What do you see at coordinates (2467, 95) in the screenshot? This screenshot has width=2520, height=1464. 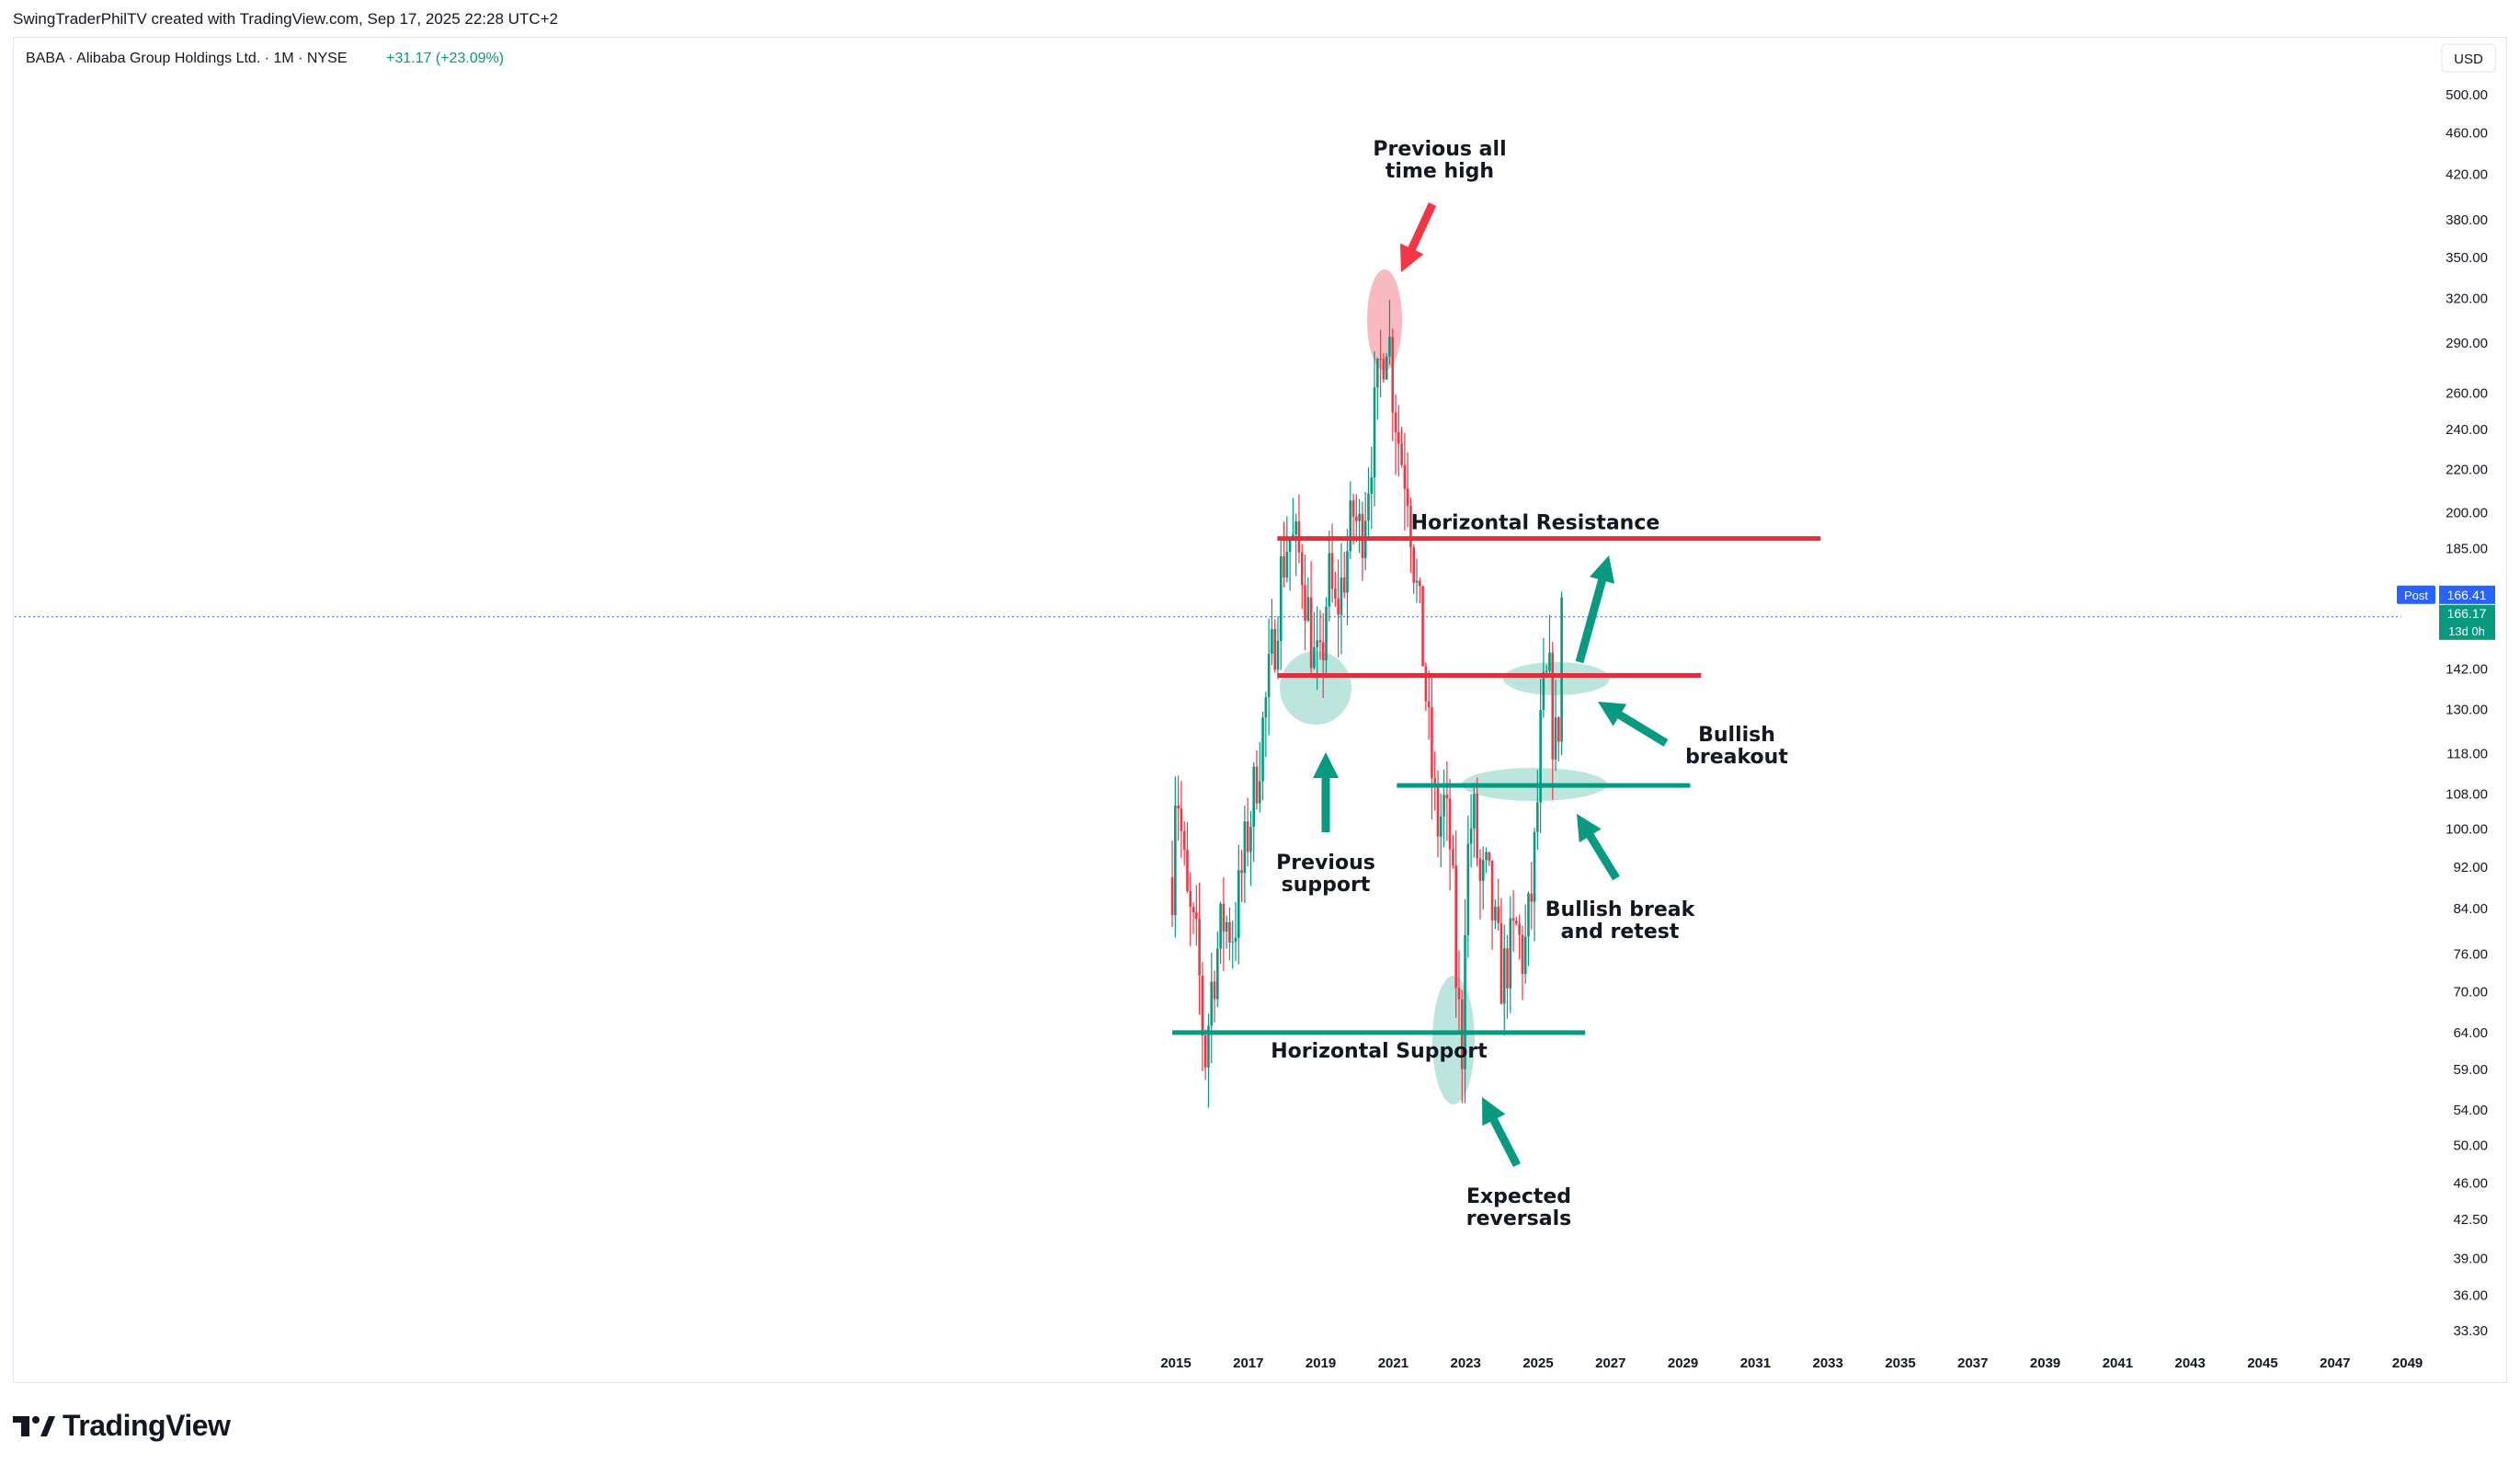 I see `y-tick-label: 500.00` at bounding box center [2467, 95].